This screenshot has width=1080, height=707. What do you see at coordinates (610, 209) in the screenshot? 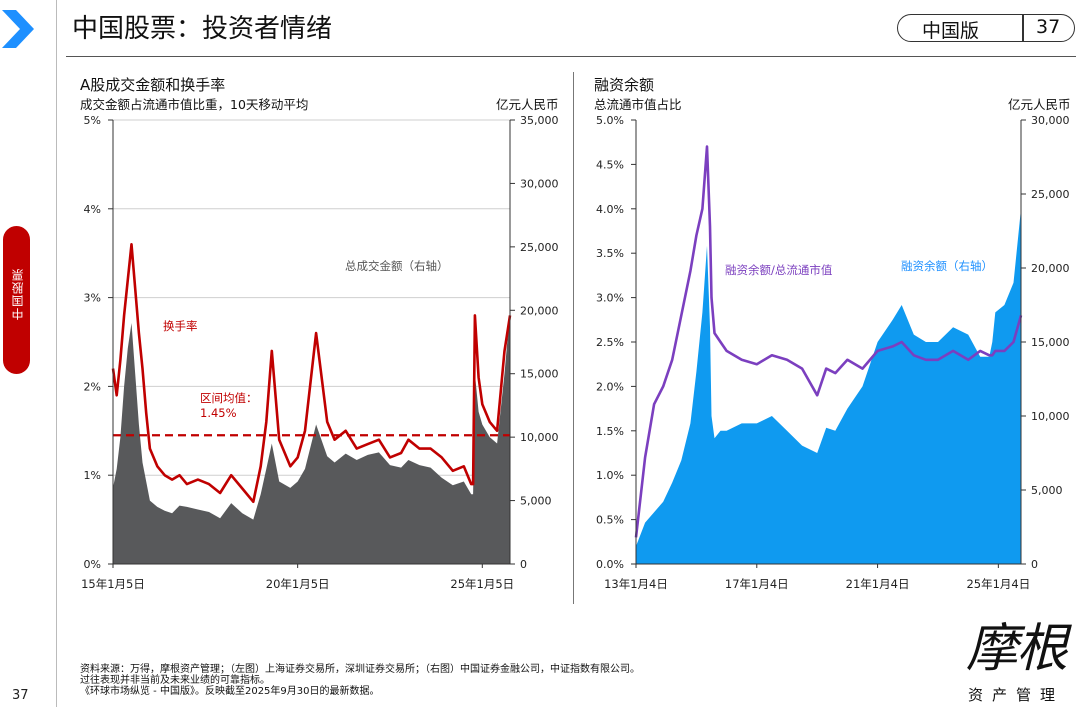
I see `y-left-tick-label: 4.0%` at bounding box center [610, 209].